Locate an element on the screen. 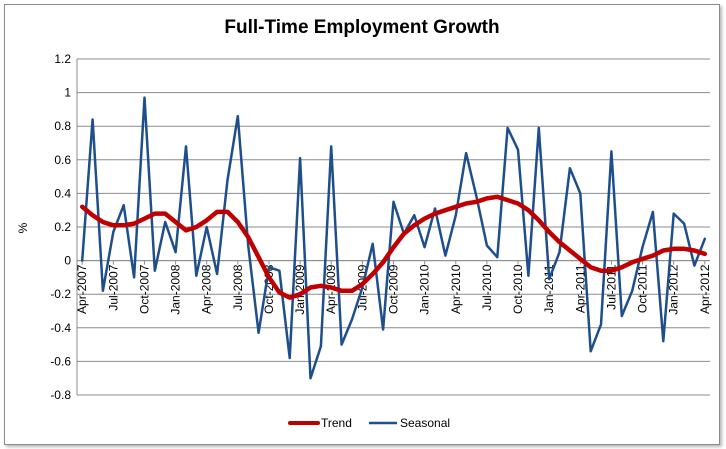  x-tick-label: Oct-2011 is located at coordinates (643, 288).